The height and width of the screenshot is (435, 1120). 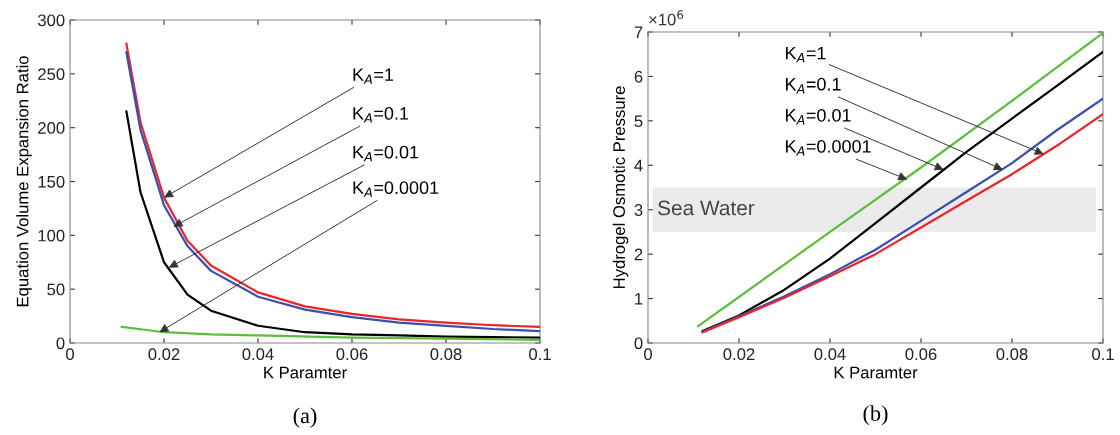 What do you see at coordinates (305, 417) in the screenshot?
I see `text: (a)` at bounding box center [305, 417].